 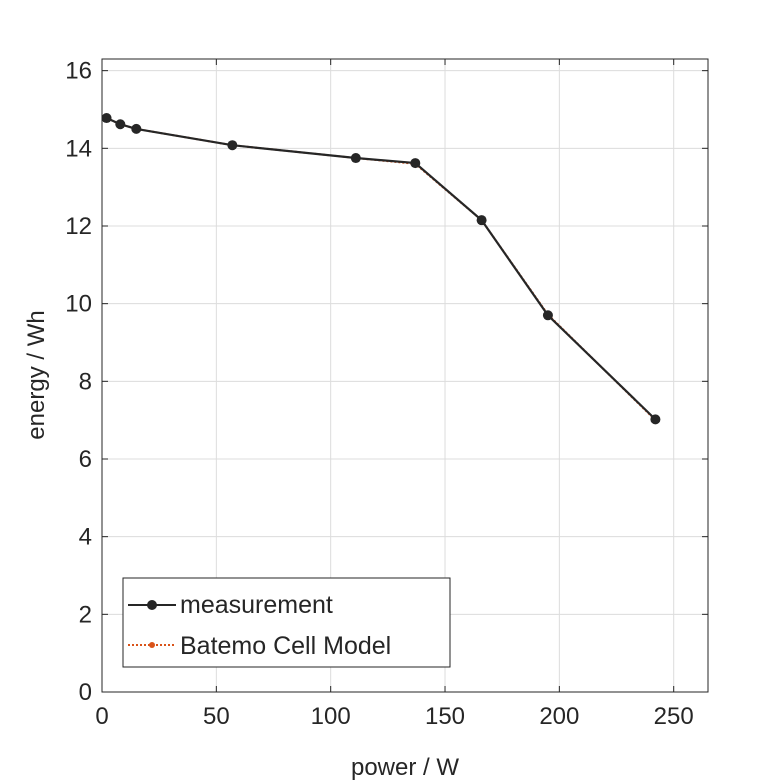 I want to click on x-tick-label: 0, so click(x=101, y=716).